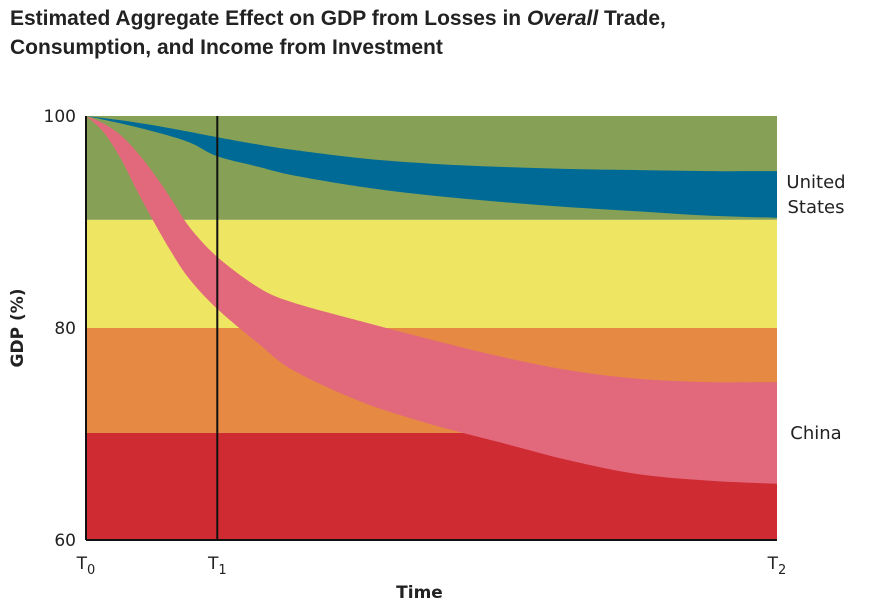 This screenshot has height=615, width=869. I want to click on x-tick-subscript: 2, so click(782, 570).